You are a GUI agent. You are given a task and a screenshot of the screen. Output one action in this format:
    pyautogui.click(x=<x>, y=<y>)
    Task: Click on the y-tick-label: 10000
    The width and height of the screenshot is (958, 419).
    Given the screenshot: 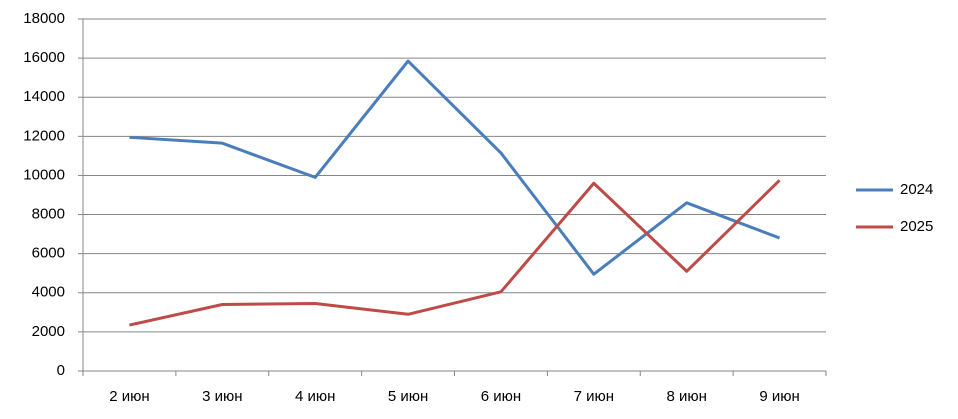 What is the action you would take?
    pyautogui.click(x=44, y=174)
    